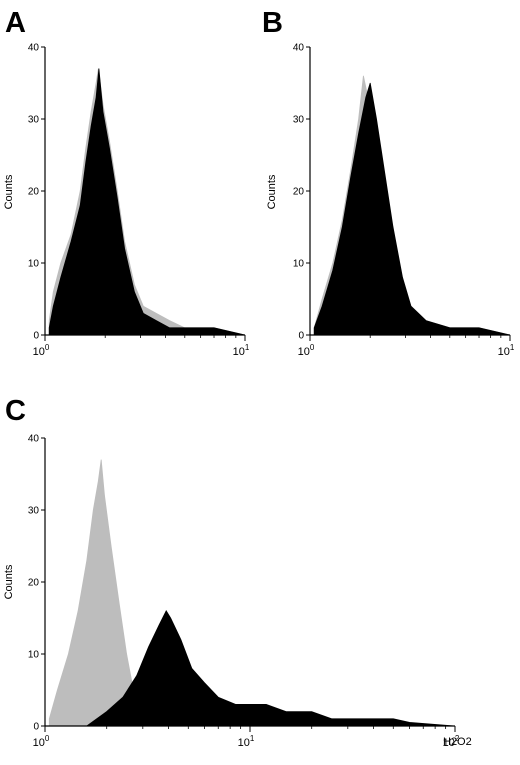 This screenshot has width=520, height=765. I want to click on panel-letter-a: A, so click(15, 23).